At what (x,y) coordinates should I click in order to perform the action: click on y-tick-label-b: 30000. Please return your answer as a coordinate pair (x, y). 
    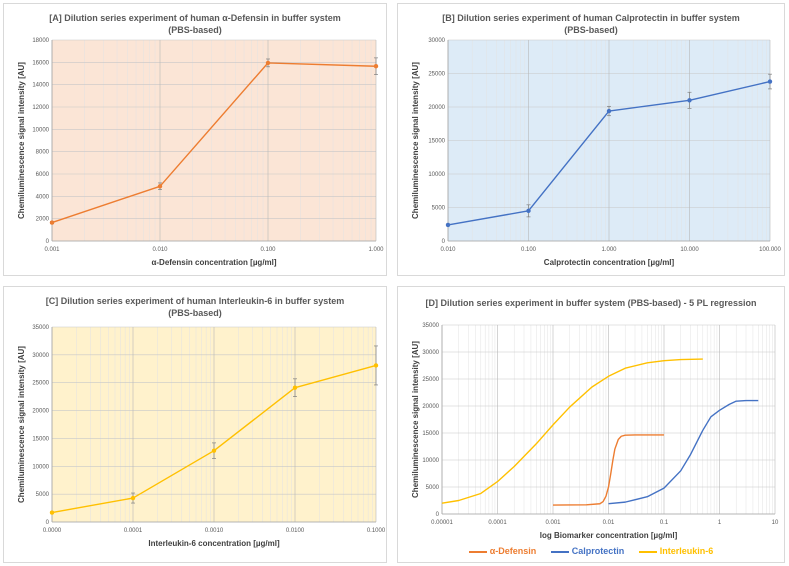
    Looking at the image, I should click on (436, 41).